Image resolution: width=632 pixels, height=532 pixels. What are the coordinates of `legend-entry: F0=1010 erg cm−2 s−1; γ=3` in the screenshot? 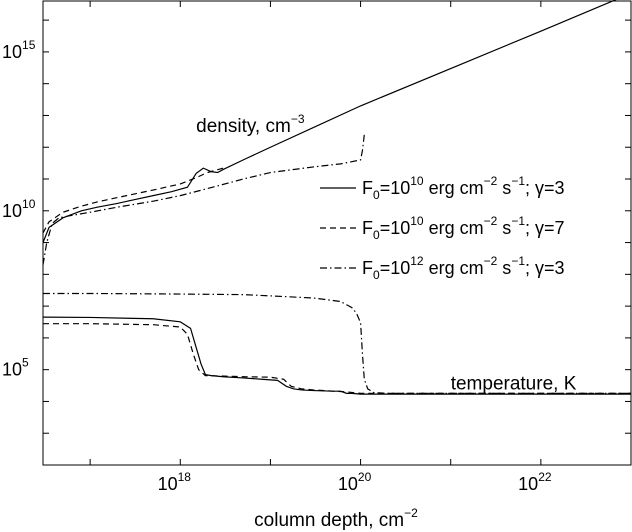 It's located at (463, 188).